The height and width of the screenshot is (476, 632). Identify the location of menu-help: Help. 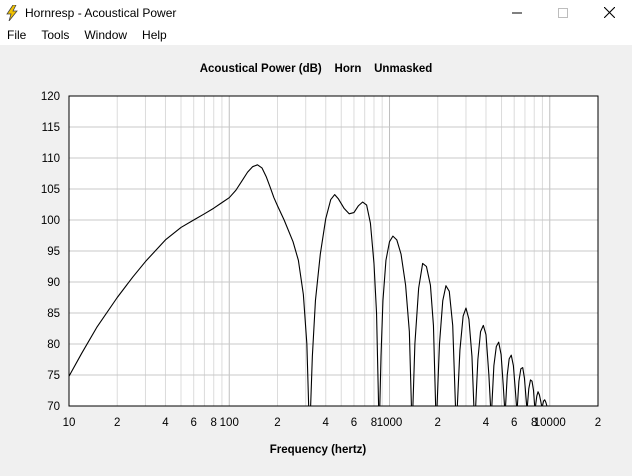
(154, 35).